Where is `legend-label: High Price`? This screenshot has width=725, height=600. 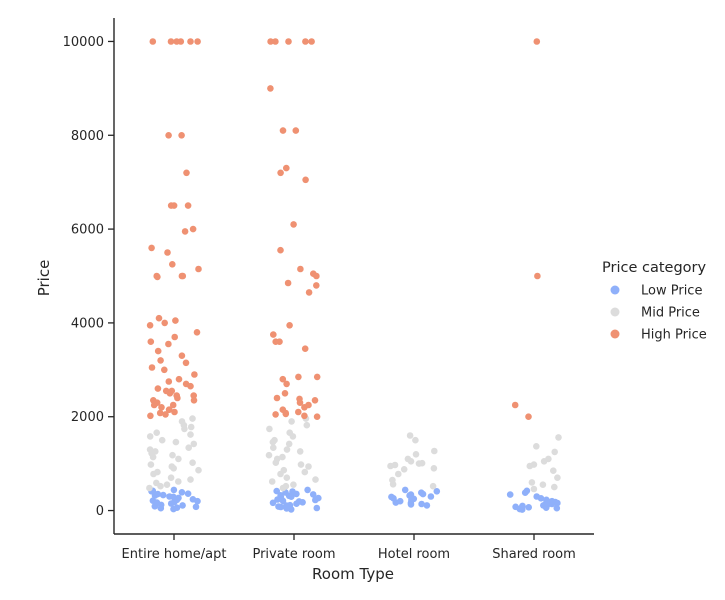 legend-label: High Price is located at coordinates (674, 335).